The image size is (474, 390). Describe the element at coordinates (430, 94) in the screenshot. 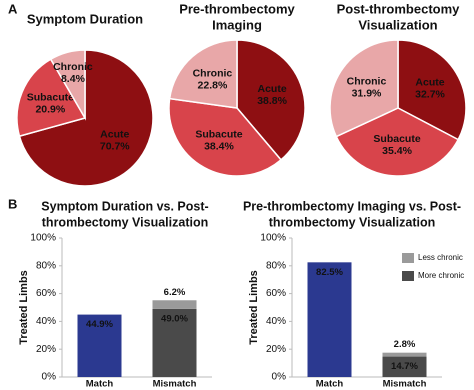

I see `value-label: 32.7%` at that location.